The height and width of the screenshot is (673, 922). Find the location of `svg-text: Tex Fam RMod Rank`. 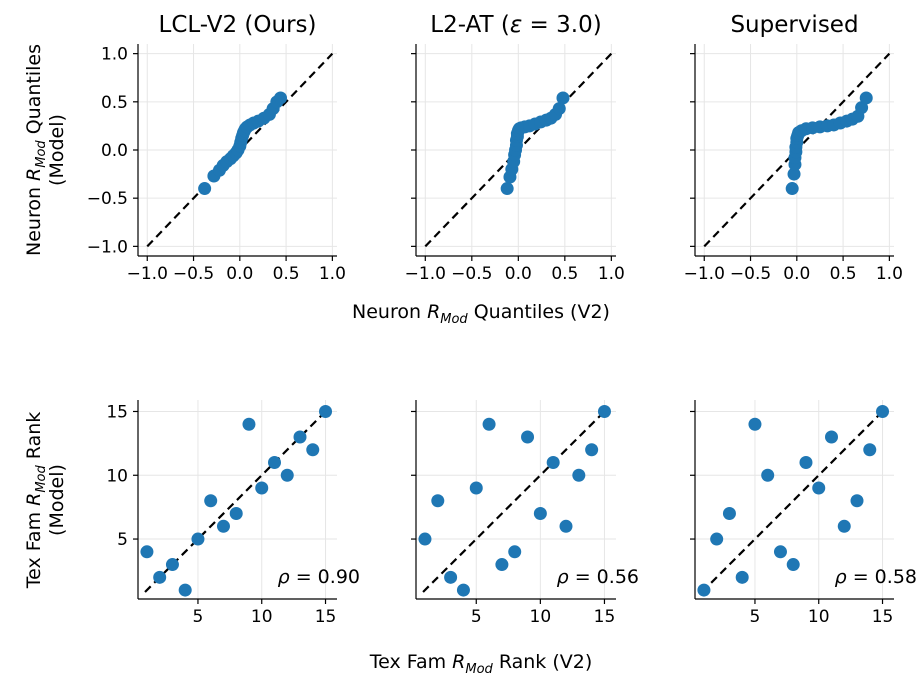

svg-text: Tex Fam RMod Rank is located at coordinates (36, 501).